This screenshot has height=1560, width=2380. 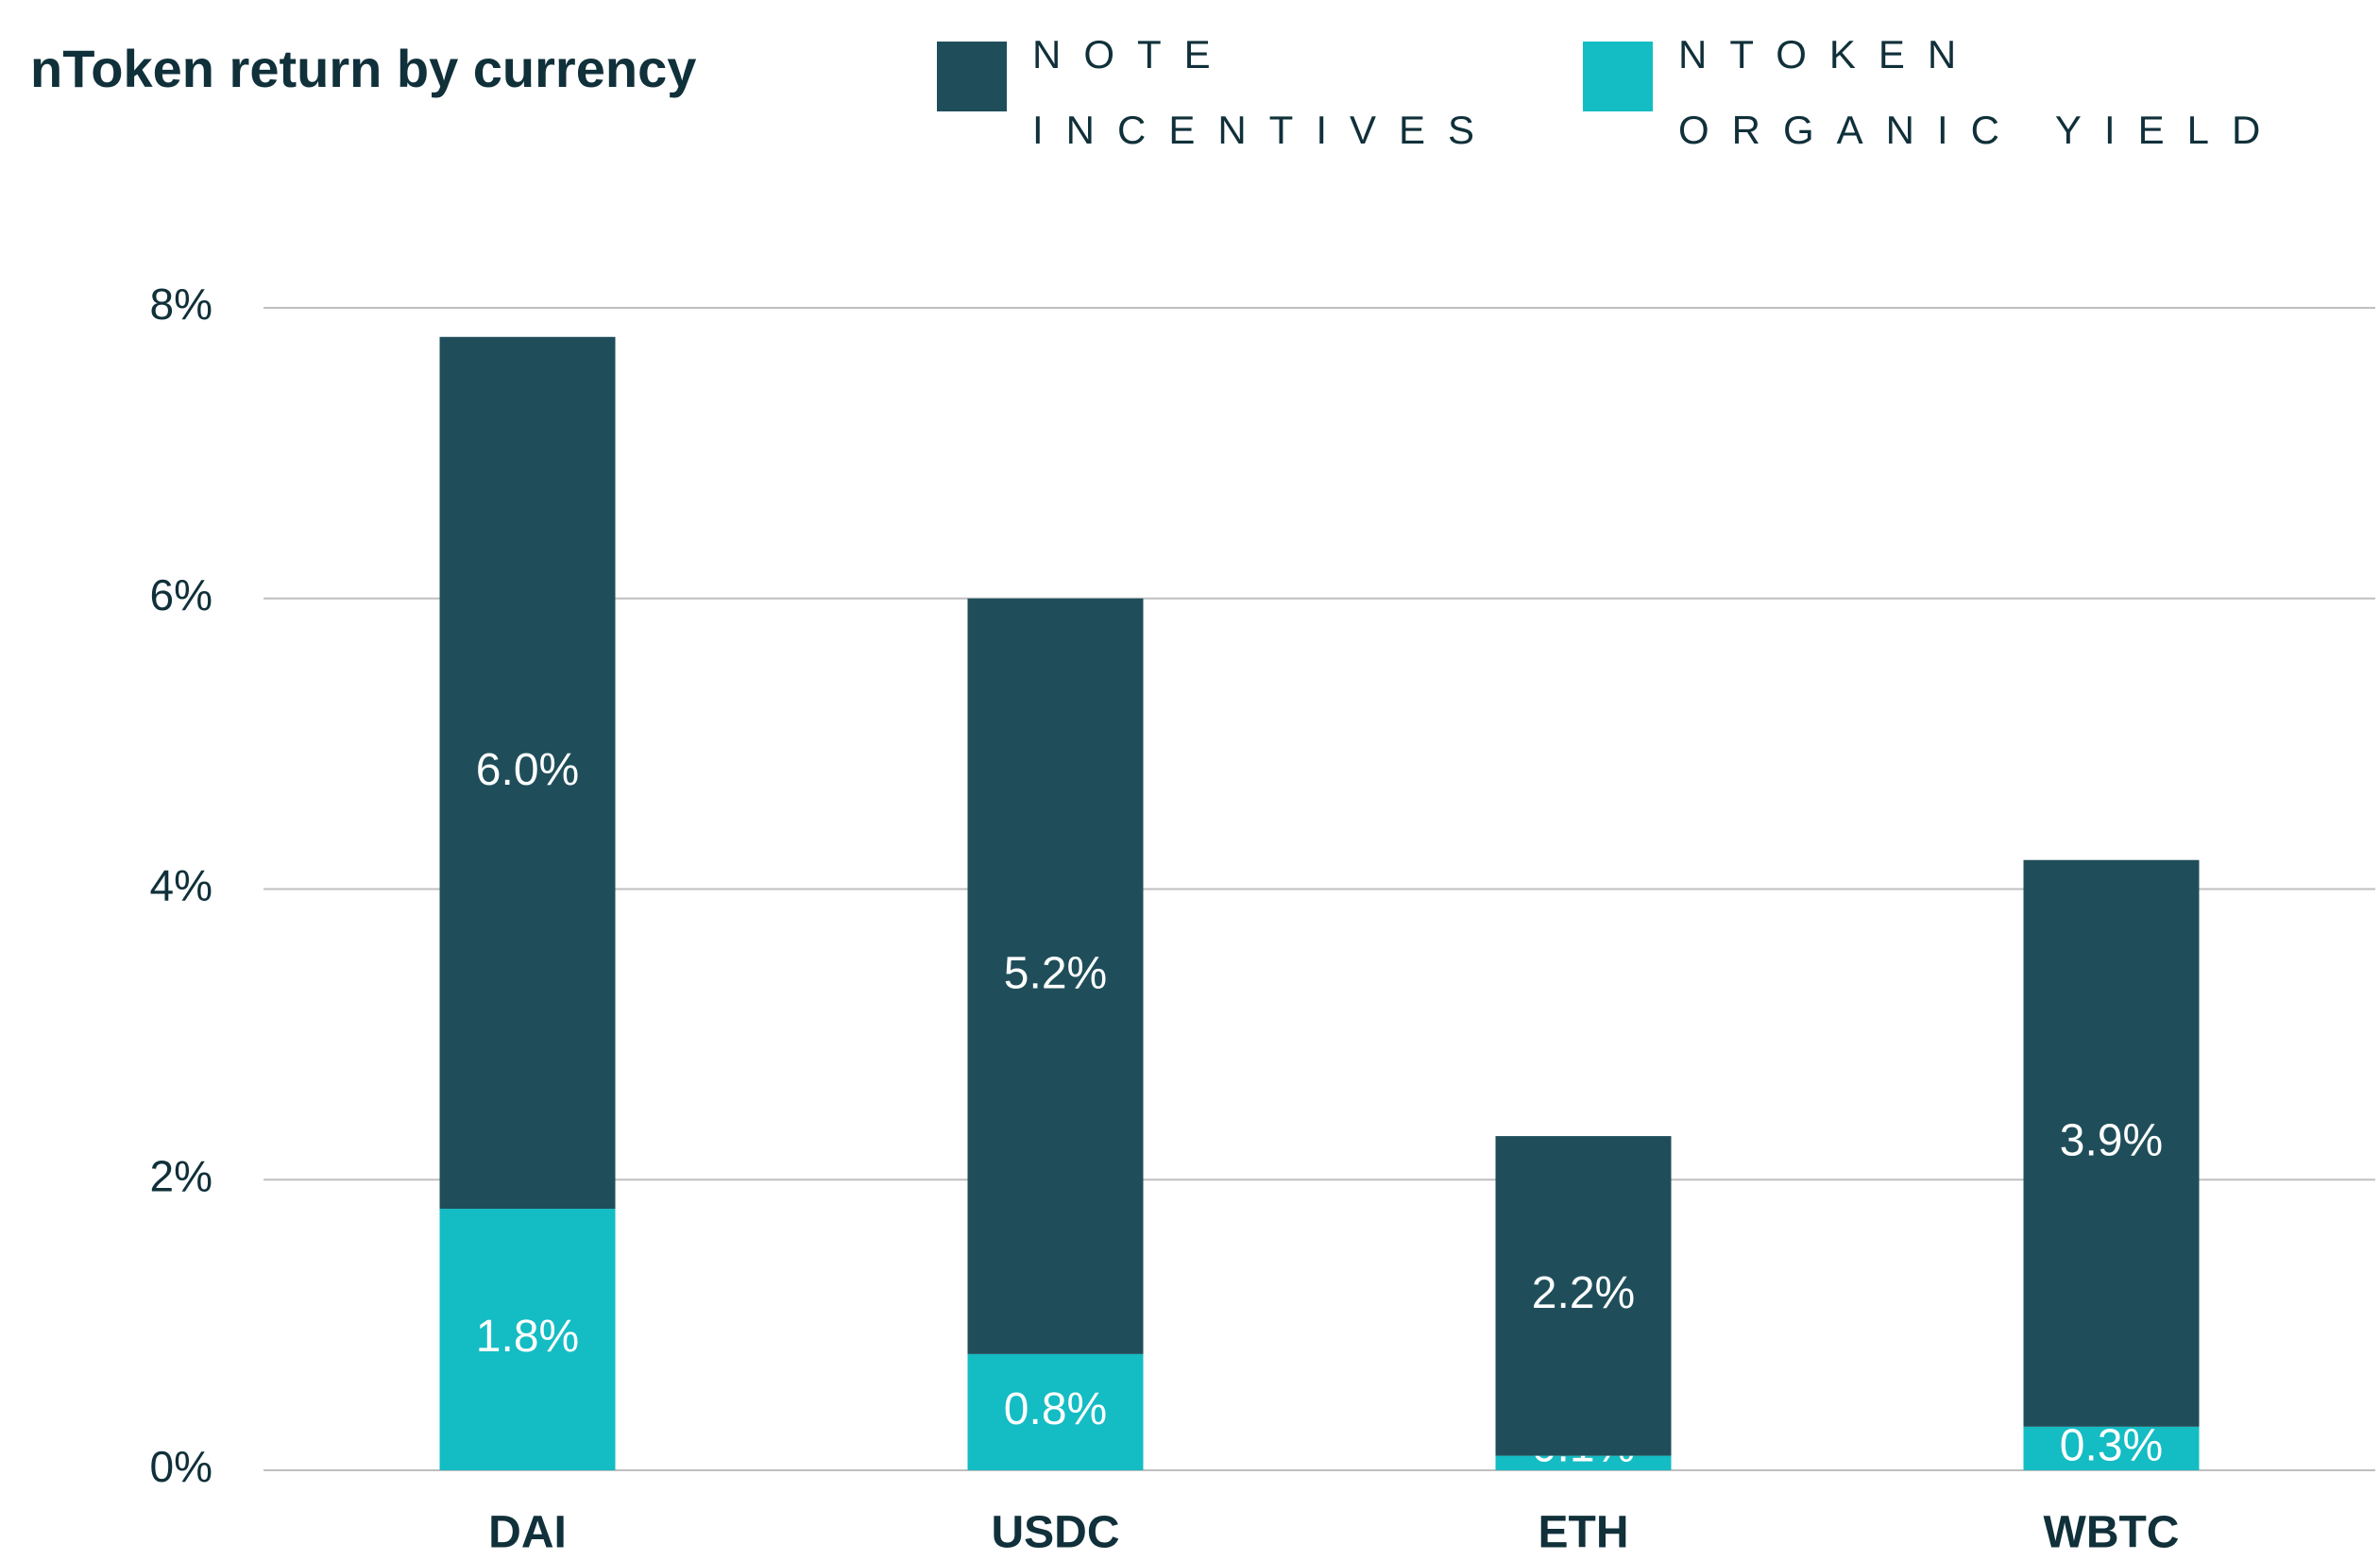 I want to click on y-tick-label: 0%, so click(x=181, y=1466).